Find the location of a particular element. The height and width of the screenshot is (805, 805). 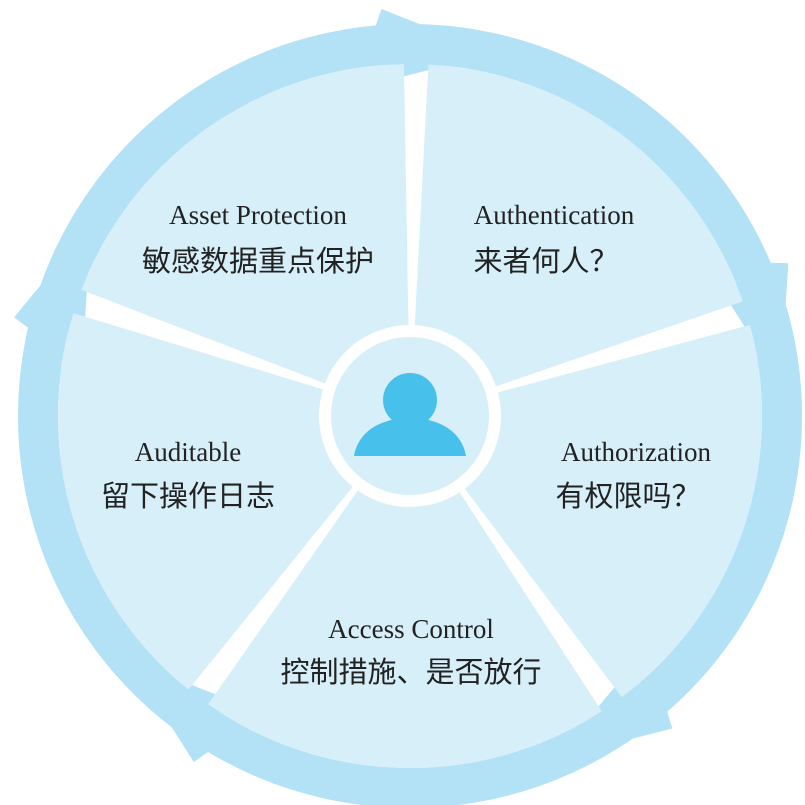

cycle-arrow-auditable is located at coordinates (104, 477).